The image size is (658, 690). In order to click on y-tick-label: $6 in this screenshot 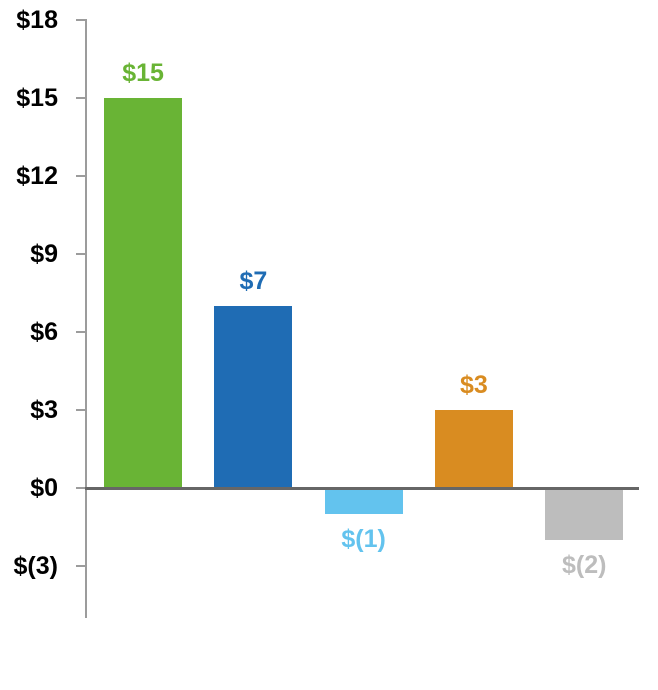, I will do `click(44, 332)`.